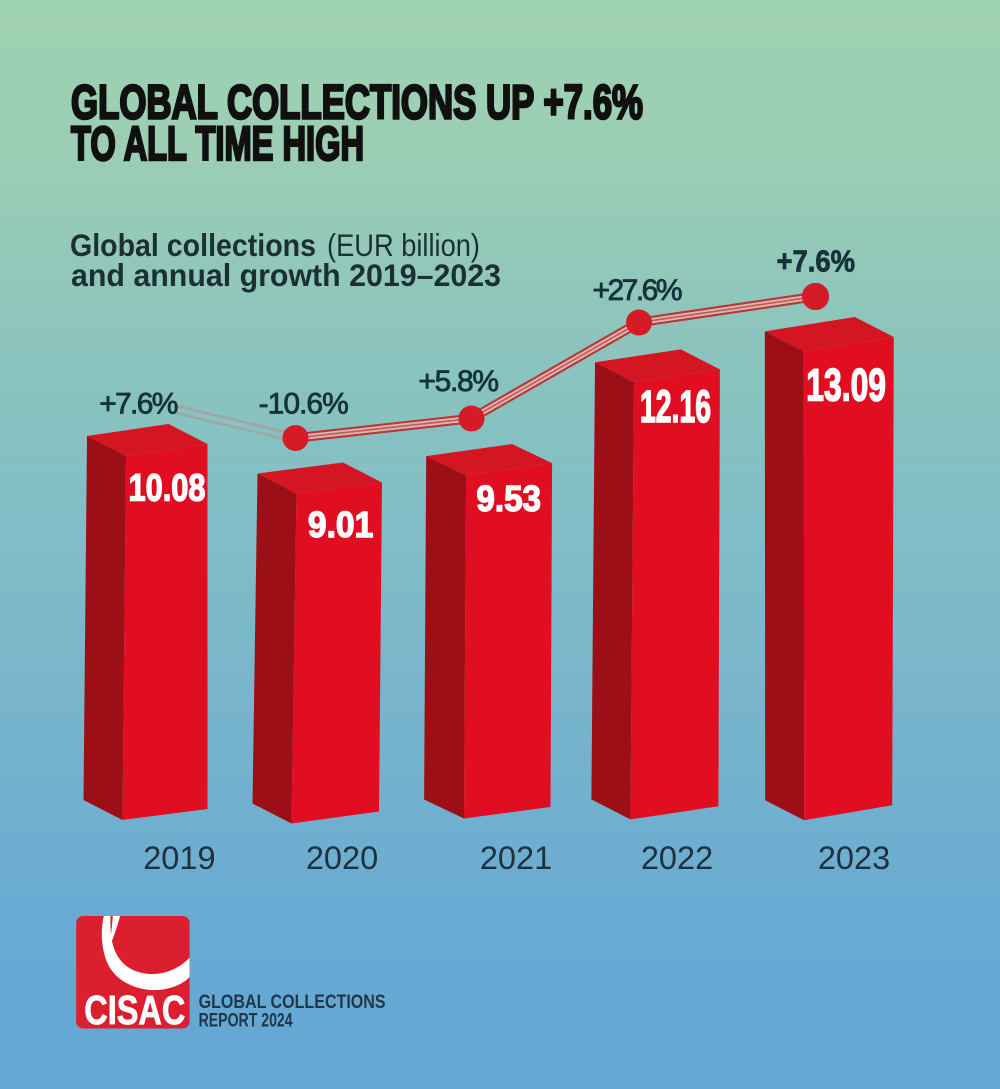 Image resolution: width=1000 pixels, height=1089 pixels. What do you see at coordinates (193, 245) in the screenshot?
I see `svg-text: Global collections` at bounding box center [193, 245].